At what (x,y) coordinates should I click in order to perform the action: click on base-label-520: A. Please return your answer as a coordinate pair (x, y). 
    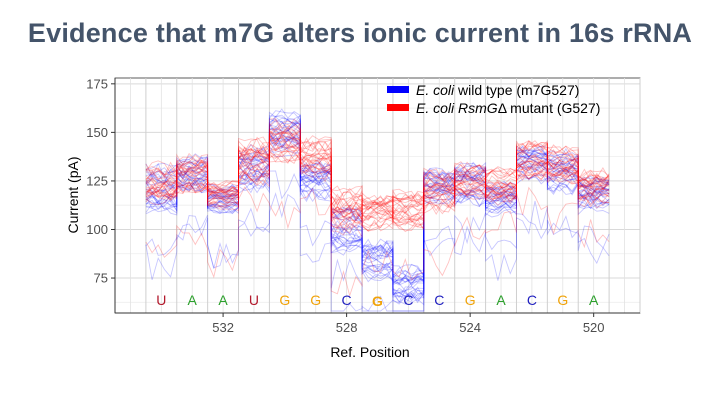
    Looking at the image, I should click on (594, 300).